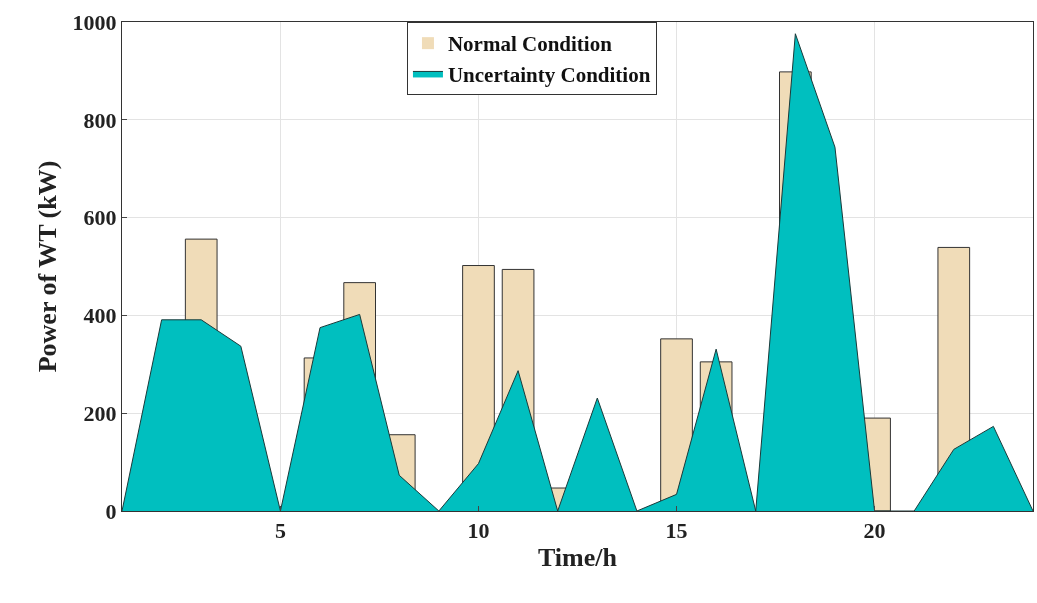 This screenshot has width=1037, height=603. I want to click on y-tick-label: 800, so click(100, 120).